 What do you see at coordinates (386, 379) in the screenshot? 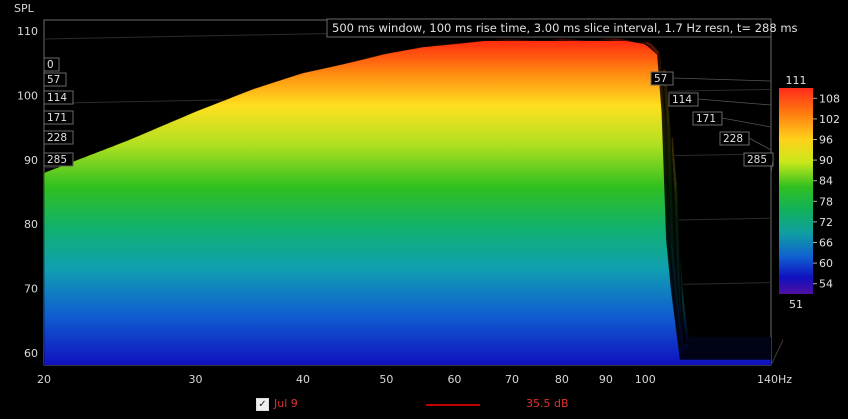
I see `x-tick-label: 50` at bounding box center [386, 379].